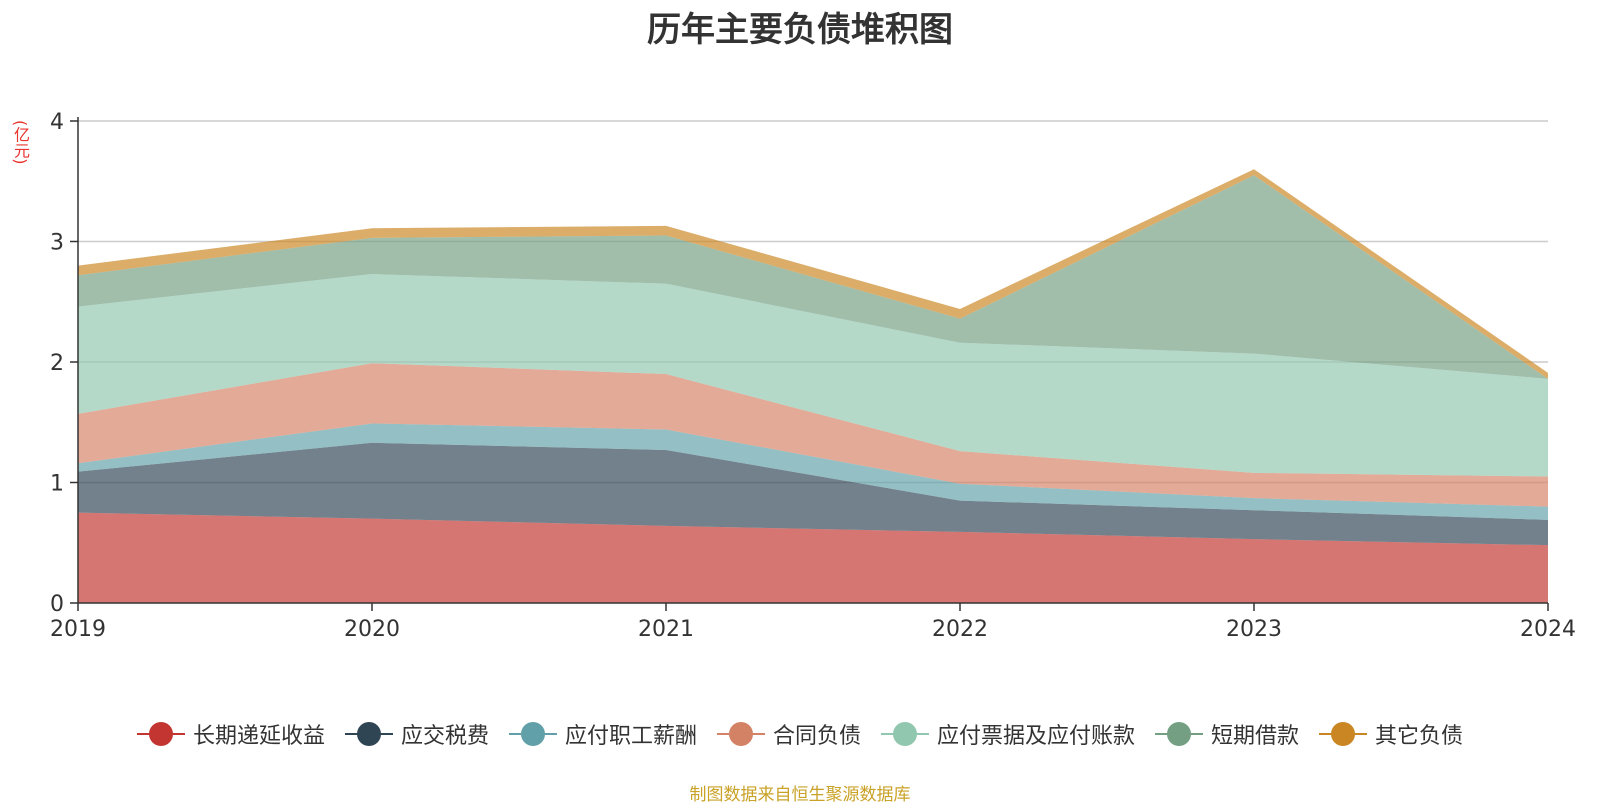 The height and width of the screenshot is (805, 1600). Describe the element at coordinates (960, 629) in the screenshot. I see `x-tick-label: 2022` at that location.